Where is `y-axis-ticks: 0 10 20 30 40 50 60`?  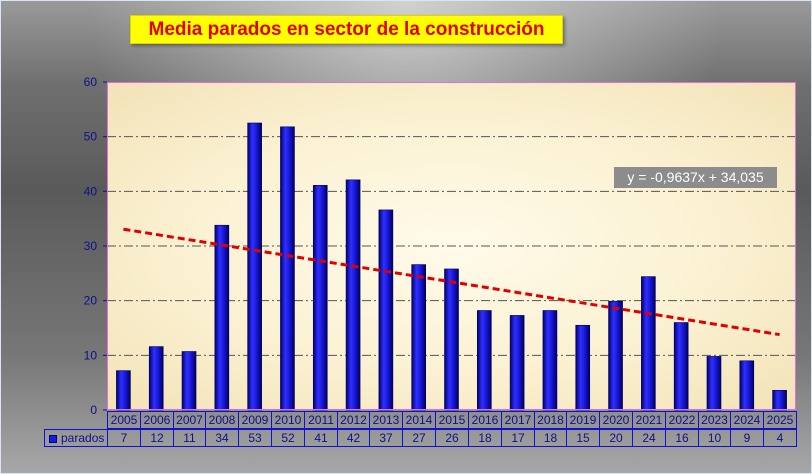
y-axis-ticks: 0 10 20 30 40 50 60 is located at coordinates (95, 246).